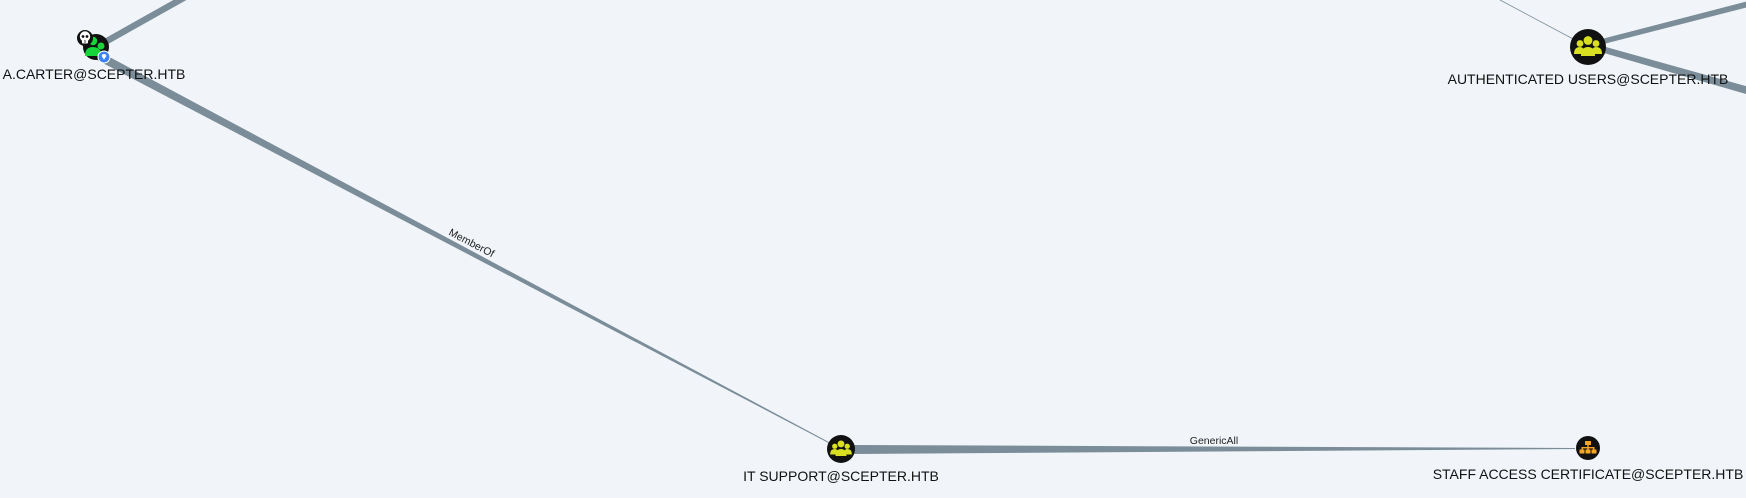 The width and height of the screenshot is (1746, 498). I want to click on node-label-it-support: IT SUPPORT@SCEPTER.HTB, so click(841, 476).